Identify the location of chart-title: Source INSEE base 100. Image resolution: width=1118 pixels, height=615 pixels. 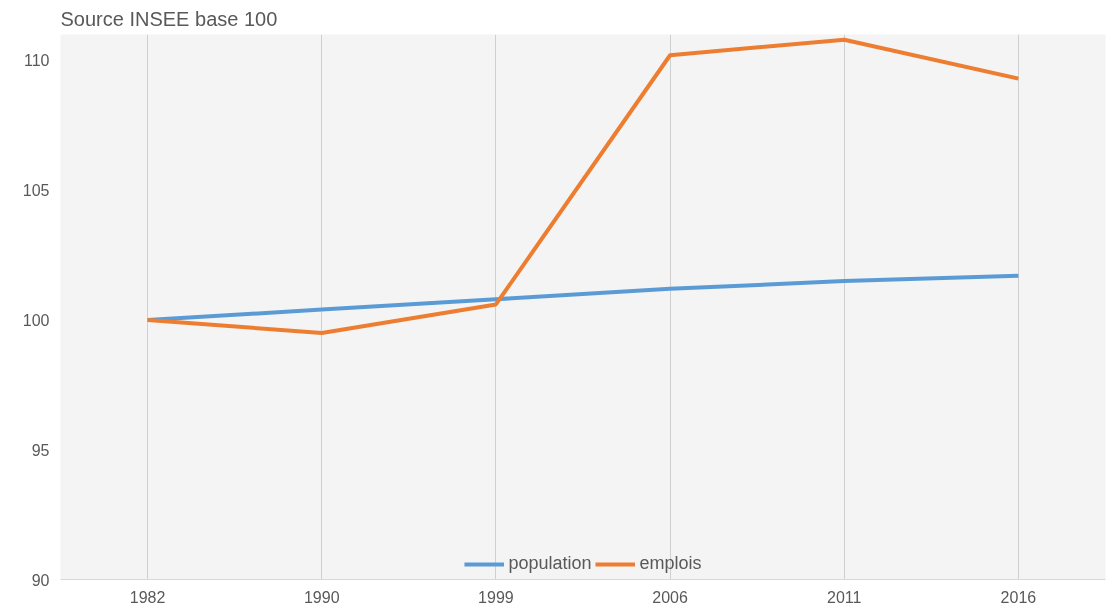
(169, 18).